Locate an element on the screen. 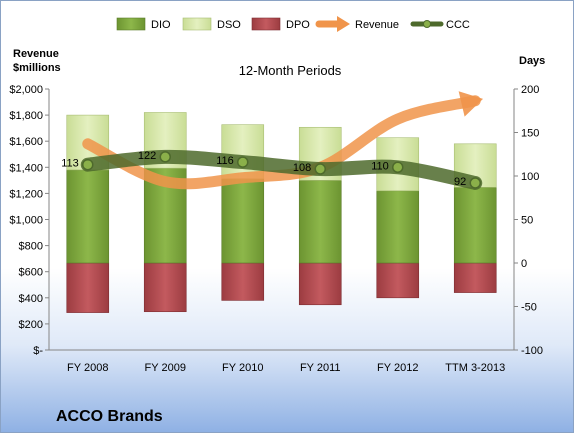  company-name: ACCO Brands is located at coordinates (109, 416).